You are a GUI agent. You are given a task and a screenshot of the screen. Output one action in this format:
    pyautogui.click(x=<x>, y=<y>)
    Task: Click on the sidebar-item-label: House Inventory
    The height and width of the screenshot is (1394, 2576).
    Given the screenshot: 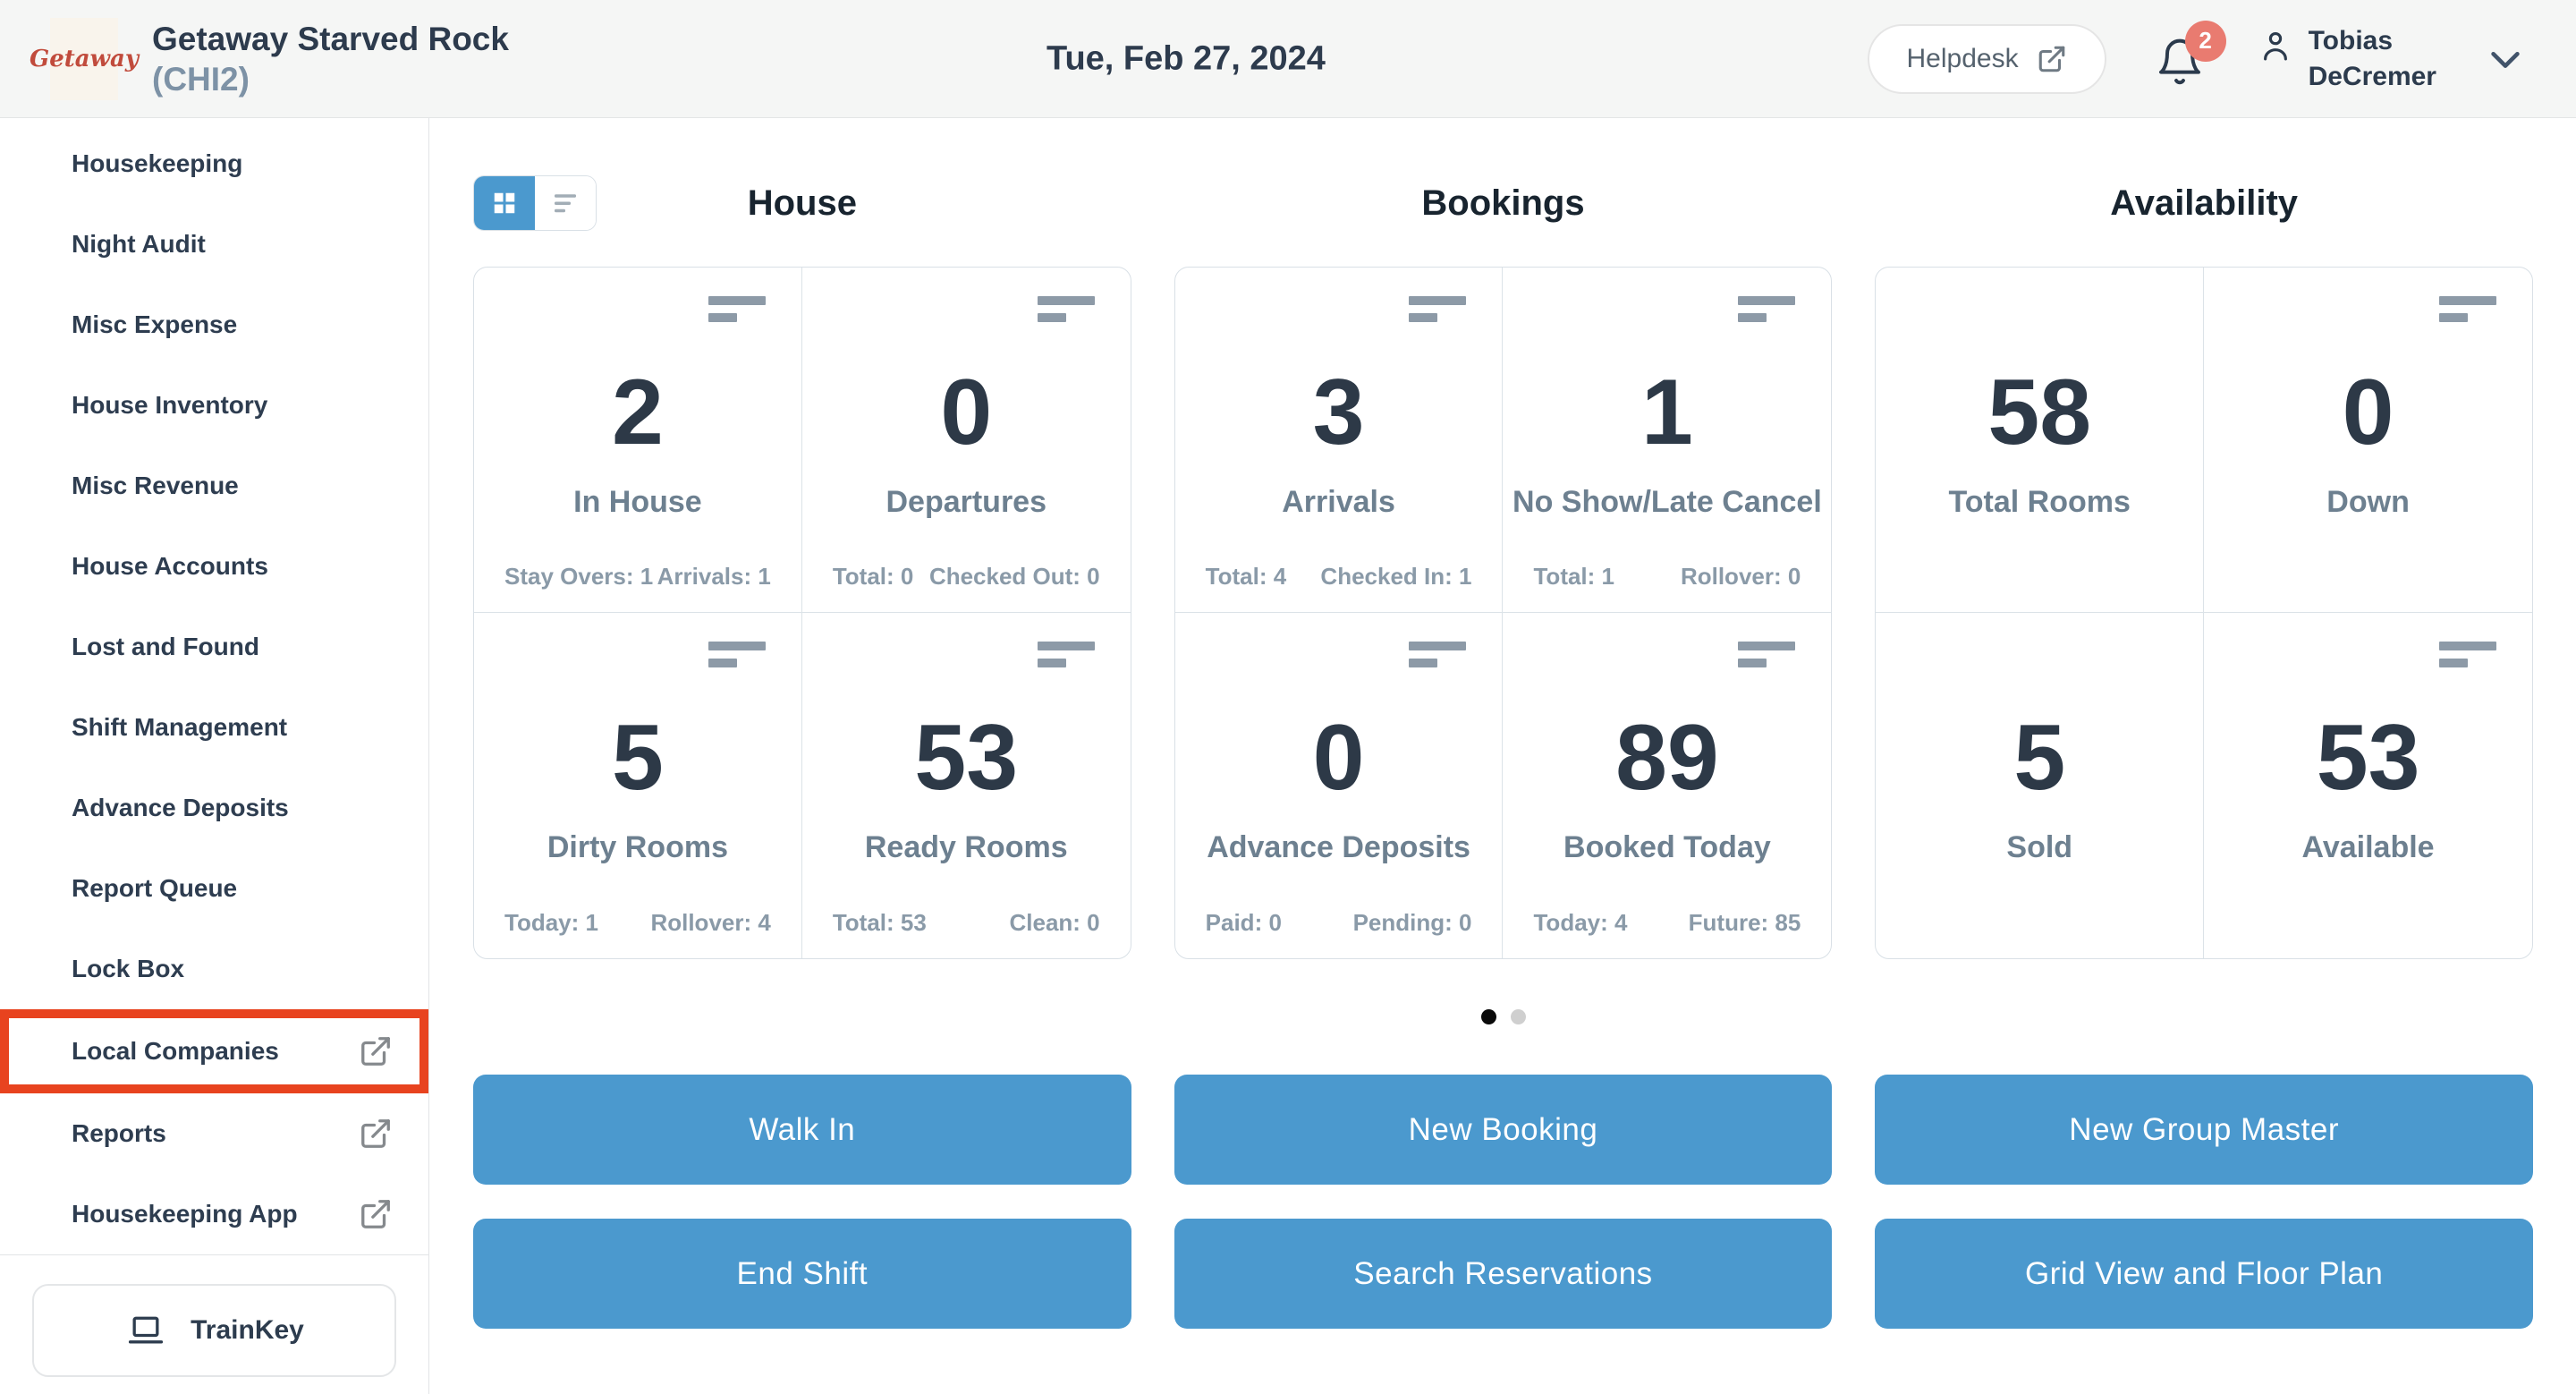 What is the action you would take?
    pyautogui.click(x=170, y=405)
    